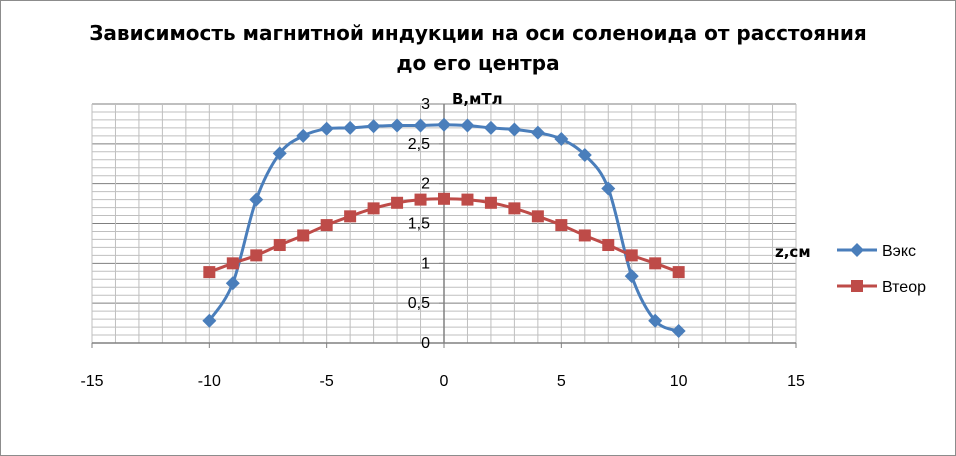 The height and width of the screenshot is (456, 956). Describe the element at coordinates (881, 269) in the screenshot. I see `legend: Вэкс Втеор` at that location.